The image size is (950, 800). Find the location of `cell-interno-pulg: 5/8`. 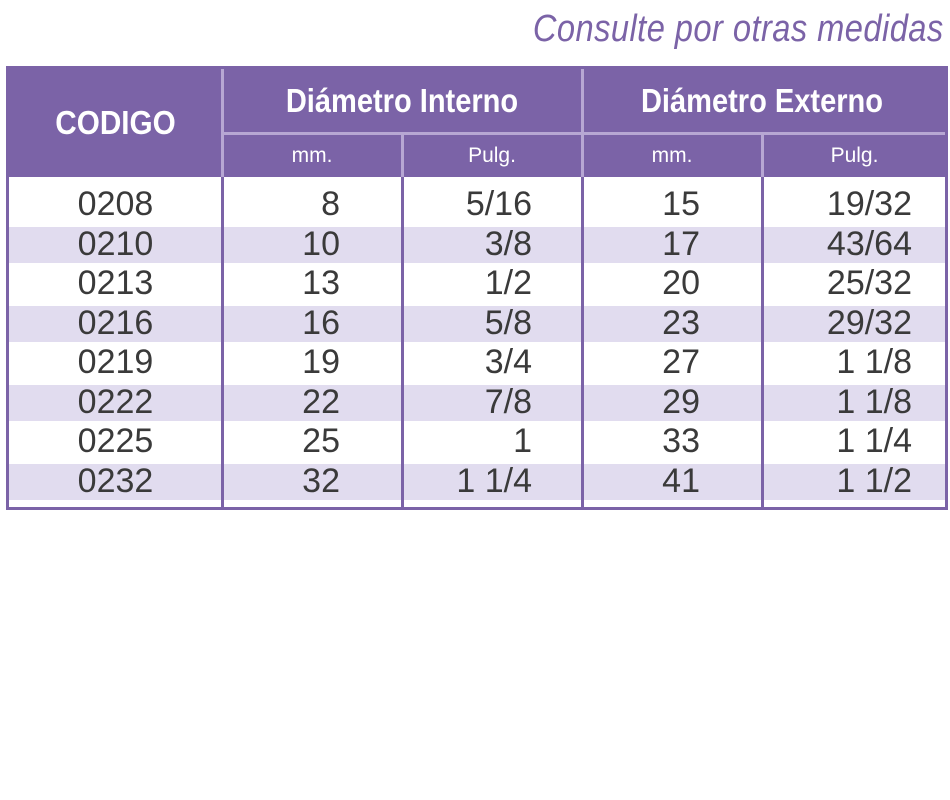

cell-interno-pulg: 5/8 is located at coordinates (508, 322).